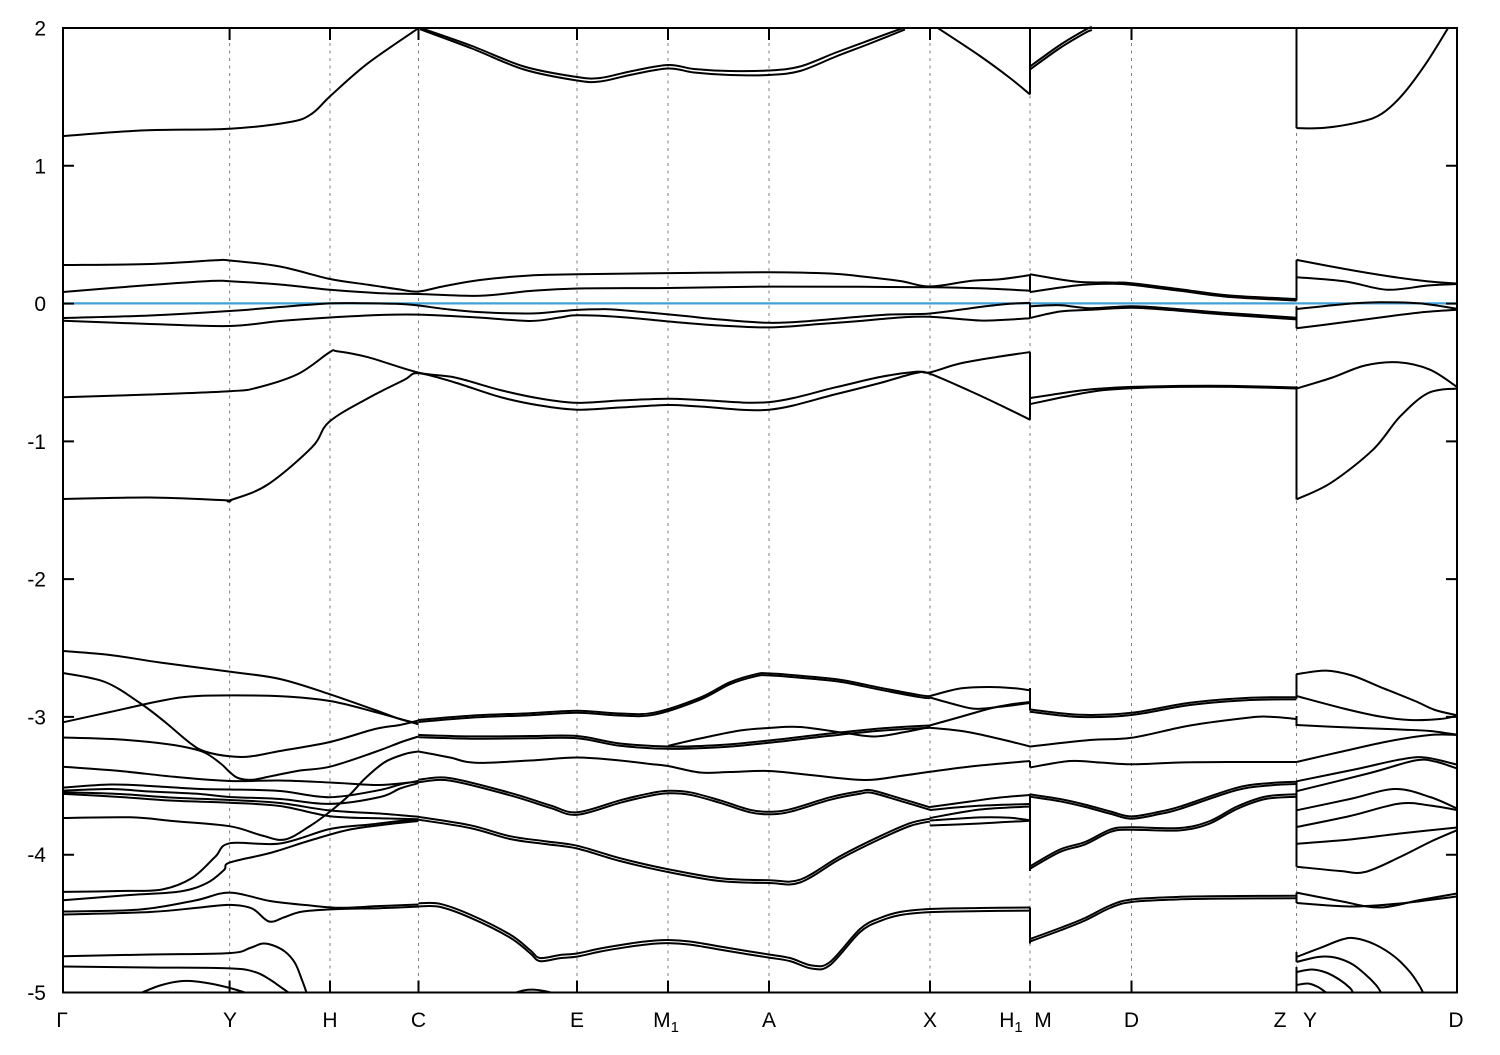  I want to click on svg-text: E, so click(577, 1020).